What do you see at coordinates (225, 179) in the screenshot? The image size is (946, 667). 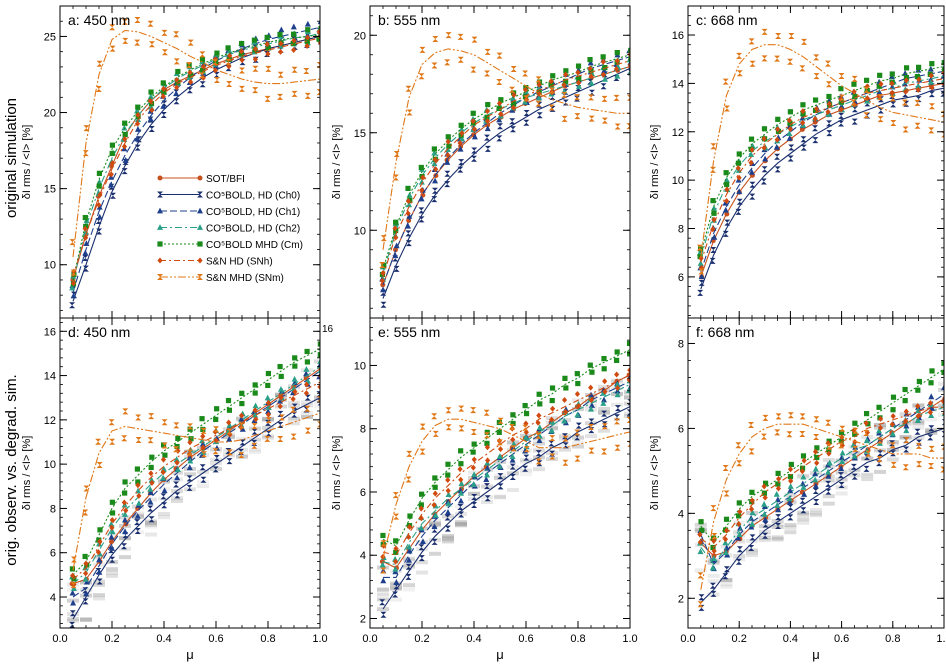 I see `legend-label-SOT: SOT/BFI` at bounding box center [225, 179].